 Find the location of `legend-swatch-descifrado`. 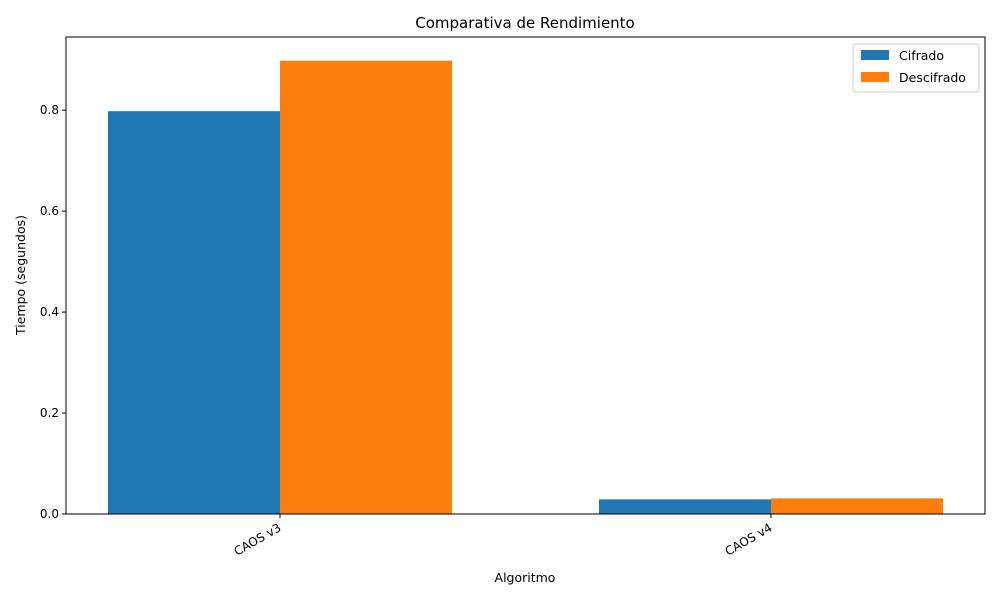

legend-swatch-descifrado is located at coordinates (875, 77).